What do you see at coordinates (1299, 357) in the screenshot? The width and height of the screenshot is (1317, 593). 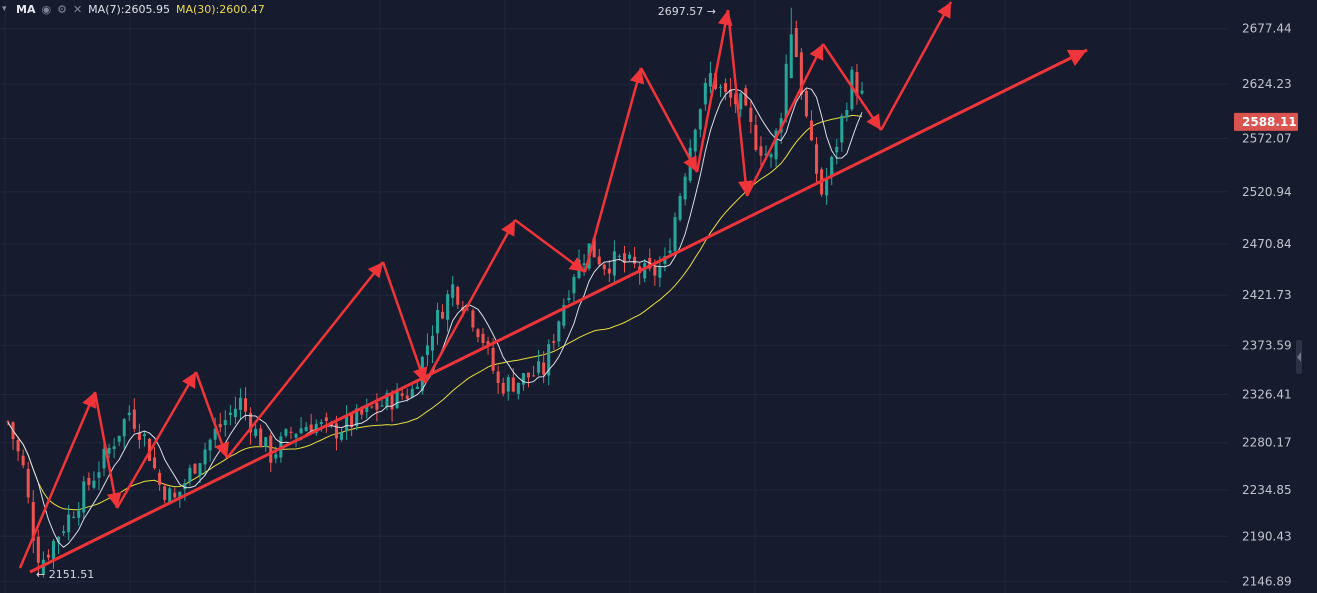 I see `axis-scroll-handle` at bounding box center [1299, 357].